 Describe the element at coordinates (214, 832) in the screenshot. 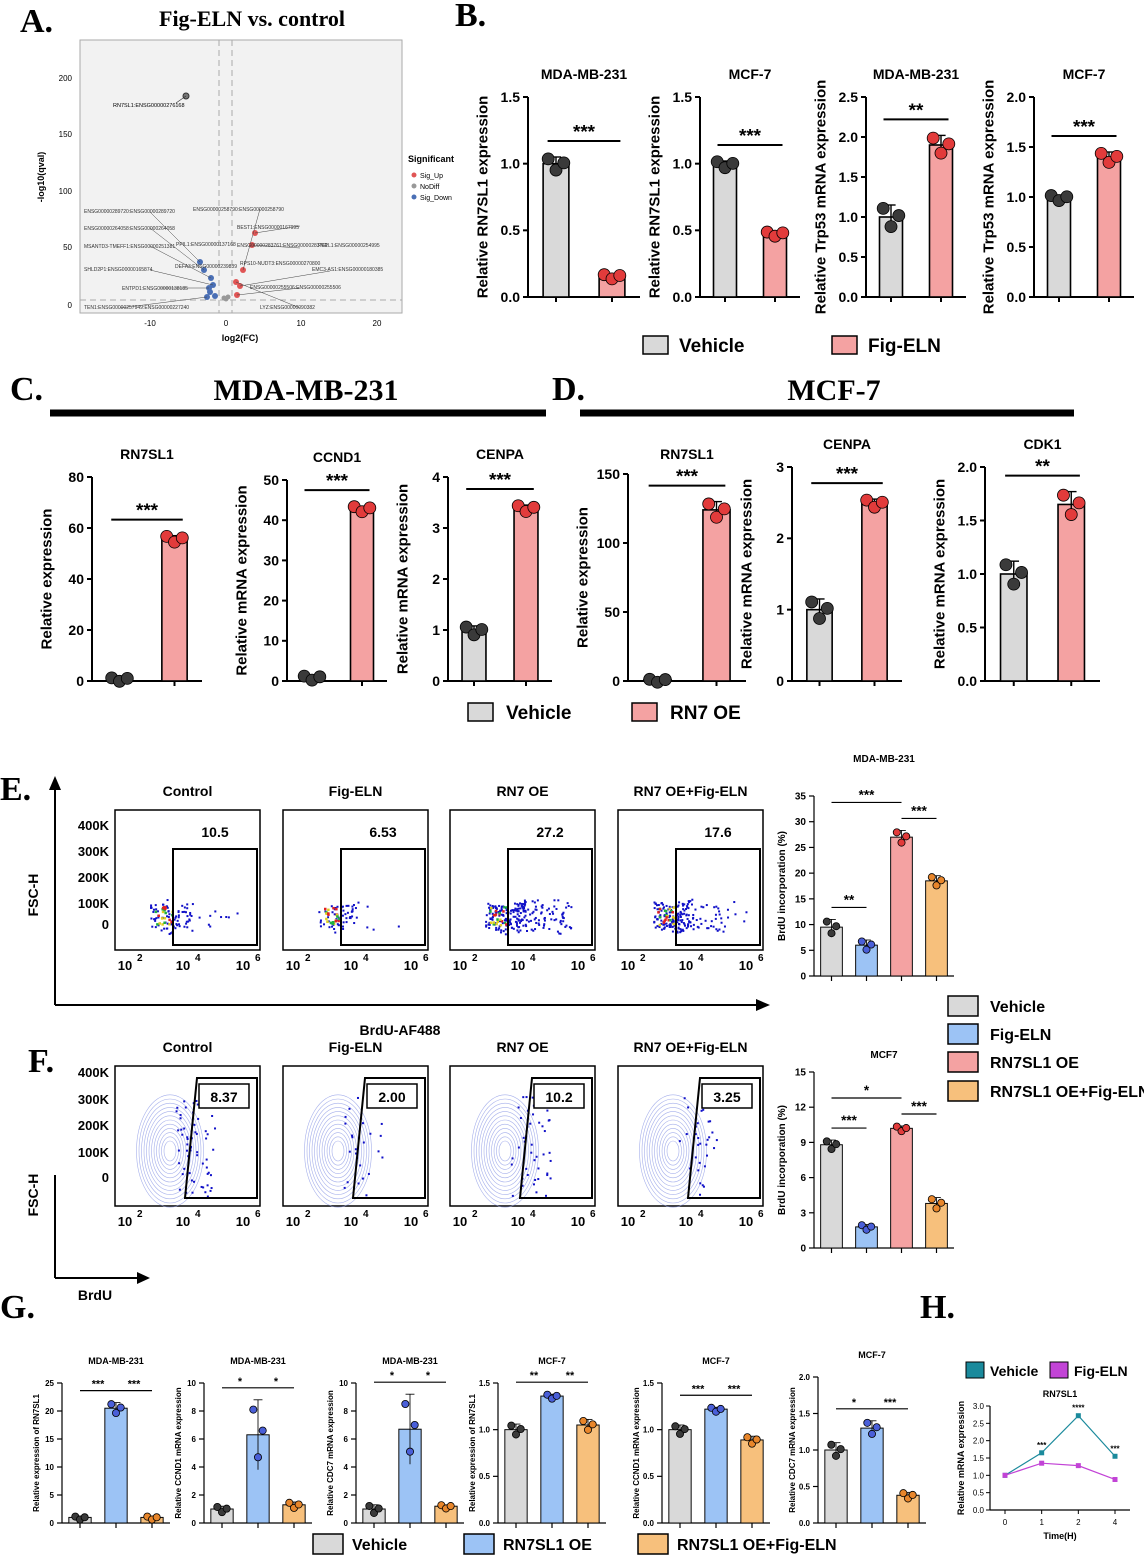

I see `flow-gate-value: 10.5` at that location.